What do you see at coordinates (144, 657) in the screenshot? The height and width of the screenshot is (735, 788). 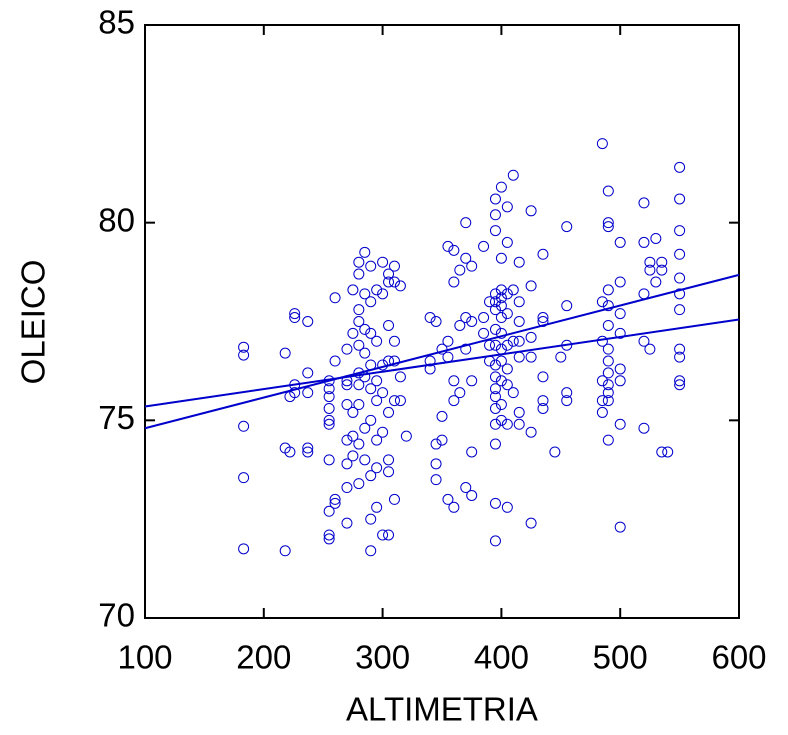 I see `x-tick-label: 100` at bounding box center [144, 657].